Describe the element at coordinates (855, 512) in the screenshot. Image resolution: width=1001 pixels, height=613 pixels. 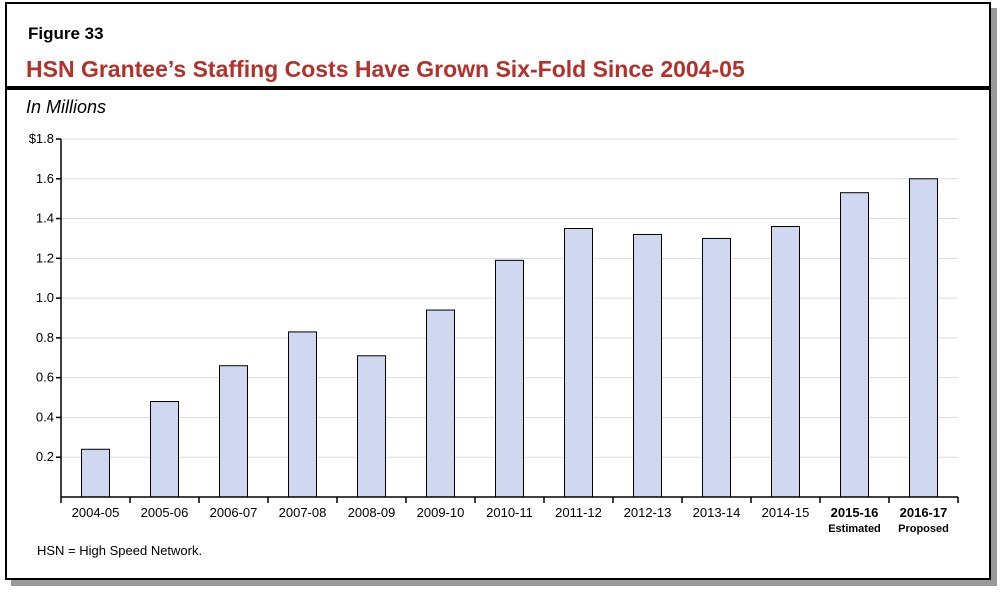
I see `x-tick-label: 2015-16` at that location.